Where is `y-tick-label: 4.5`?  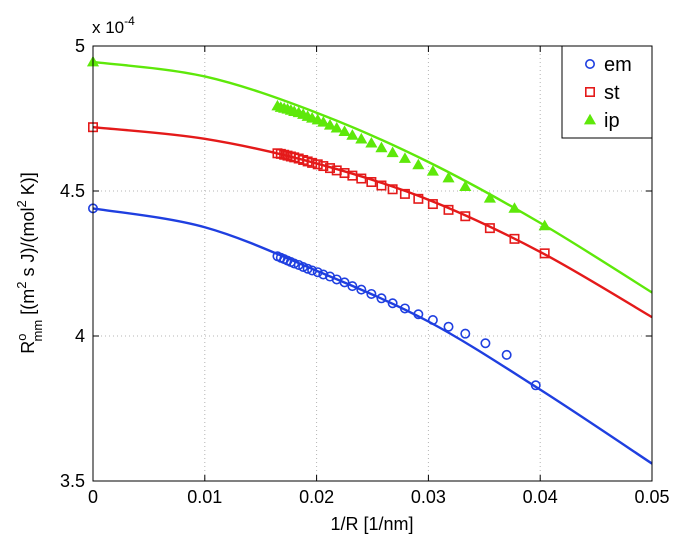
y-tick-label: 4.5 is located at coordinates (72, 191).